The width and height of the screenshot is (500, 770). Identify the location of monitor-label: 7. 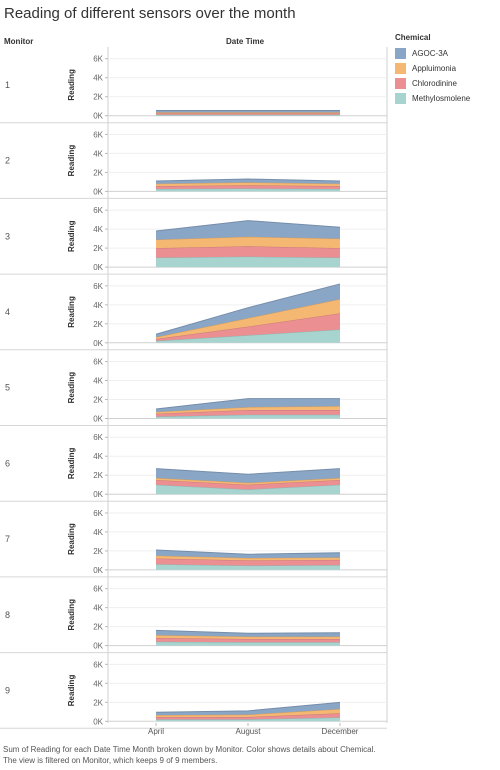
(7, 539).